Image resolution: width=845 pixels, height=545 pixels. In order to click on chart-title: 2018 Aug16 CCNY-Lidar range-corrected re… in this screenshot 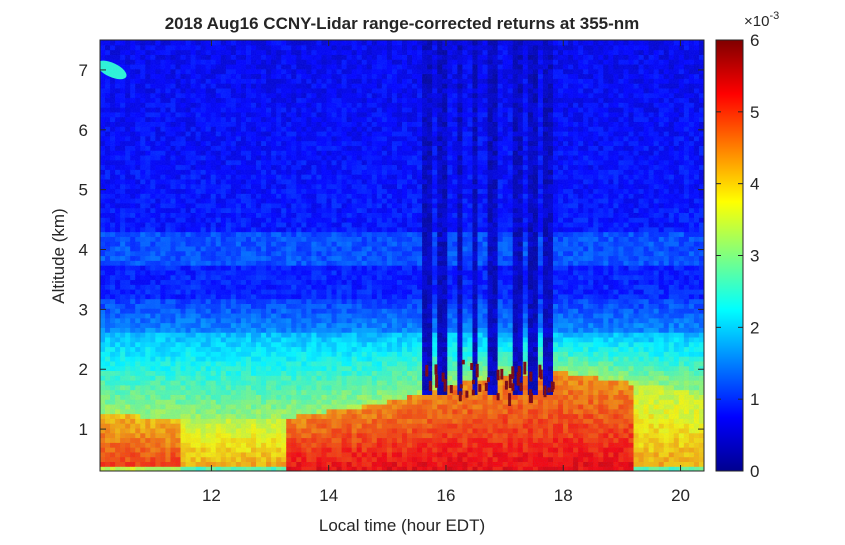, I will do `click(402, 23)`.